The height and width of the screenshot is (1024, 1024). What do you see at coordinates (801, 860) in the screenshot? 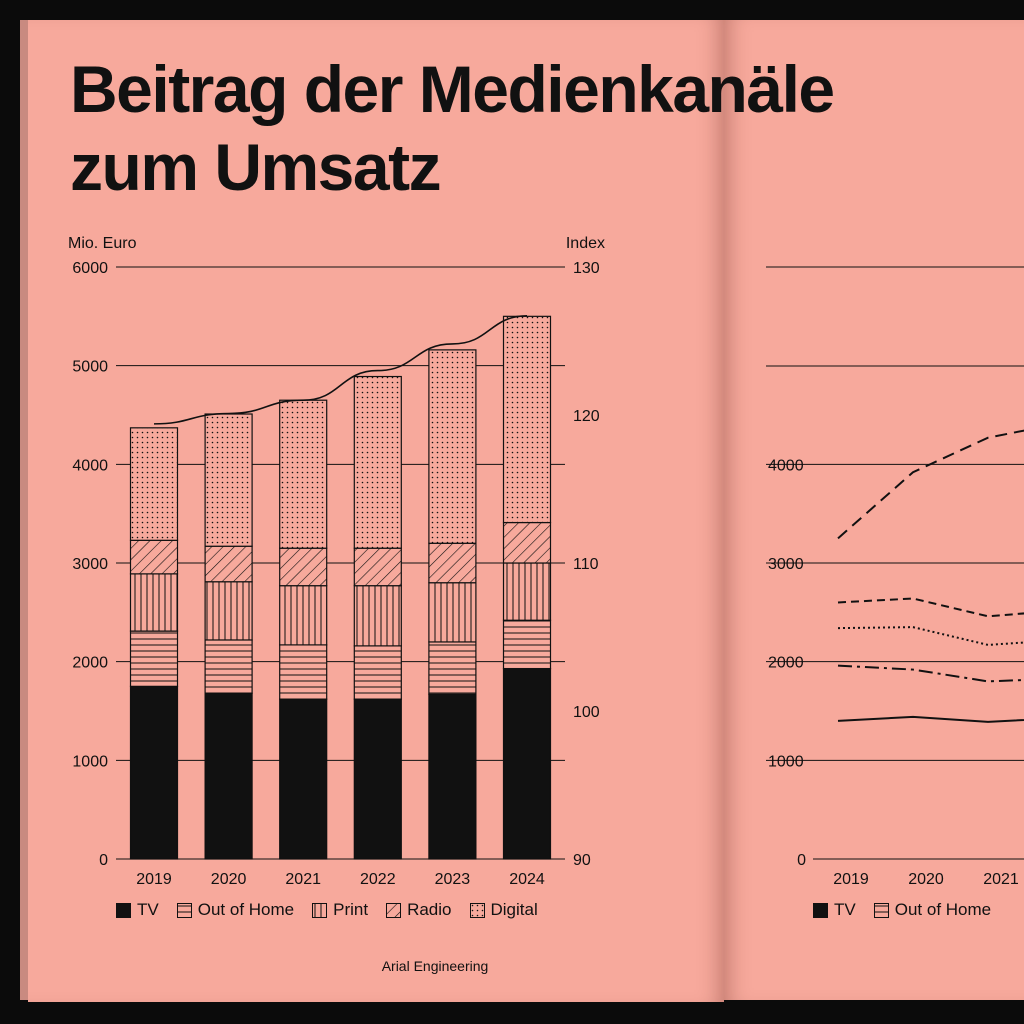
I see `right-y-tick-0: 0` at bounding box center [801, 860].